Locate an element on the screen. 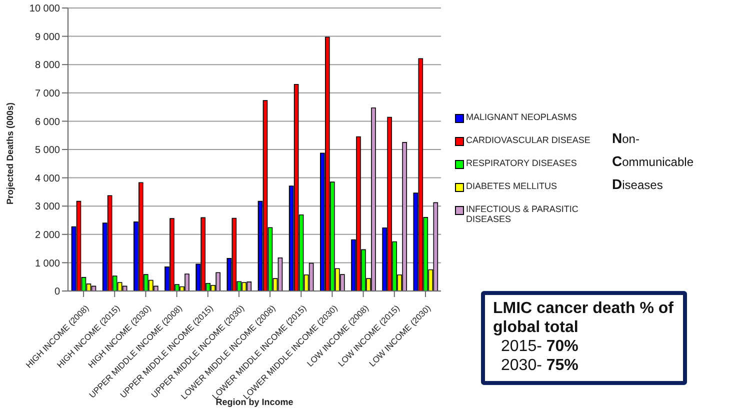  y-tick-label: 5 000 is located at coordinates (47, 150).